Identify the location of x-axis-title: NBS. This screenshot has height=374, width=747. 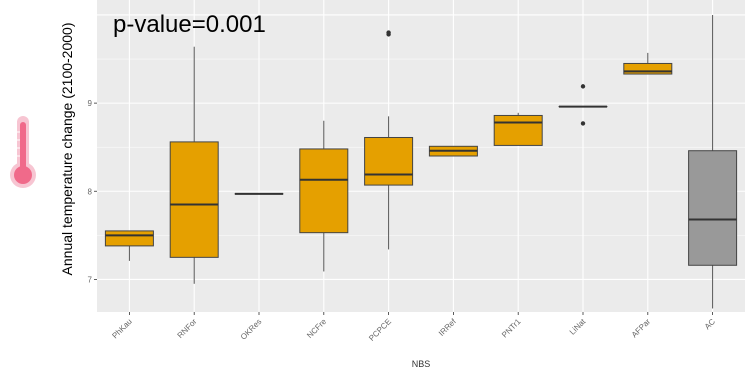
(421, 364).